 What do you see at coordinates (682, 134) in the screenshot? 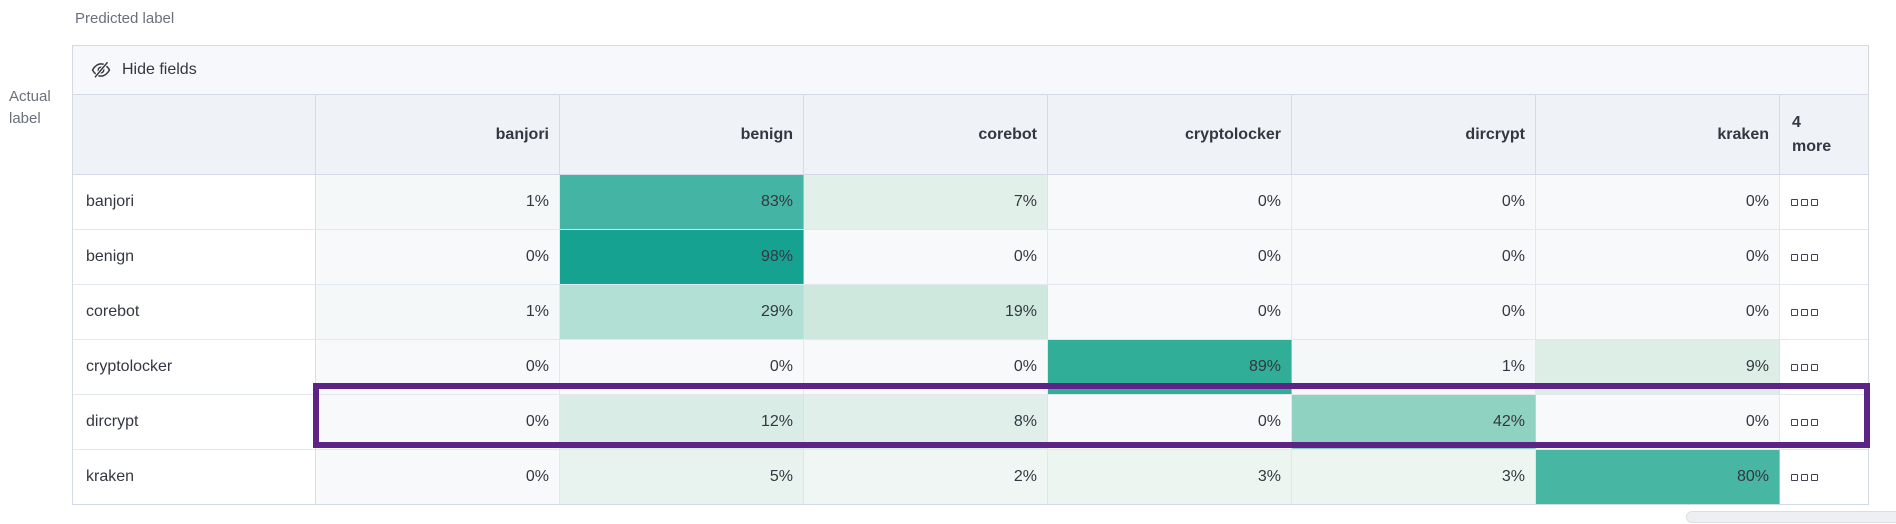
I see `column-header-benign: benign` at bounding box center [682, 134].